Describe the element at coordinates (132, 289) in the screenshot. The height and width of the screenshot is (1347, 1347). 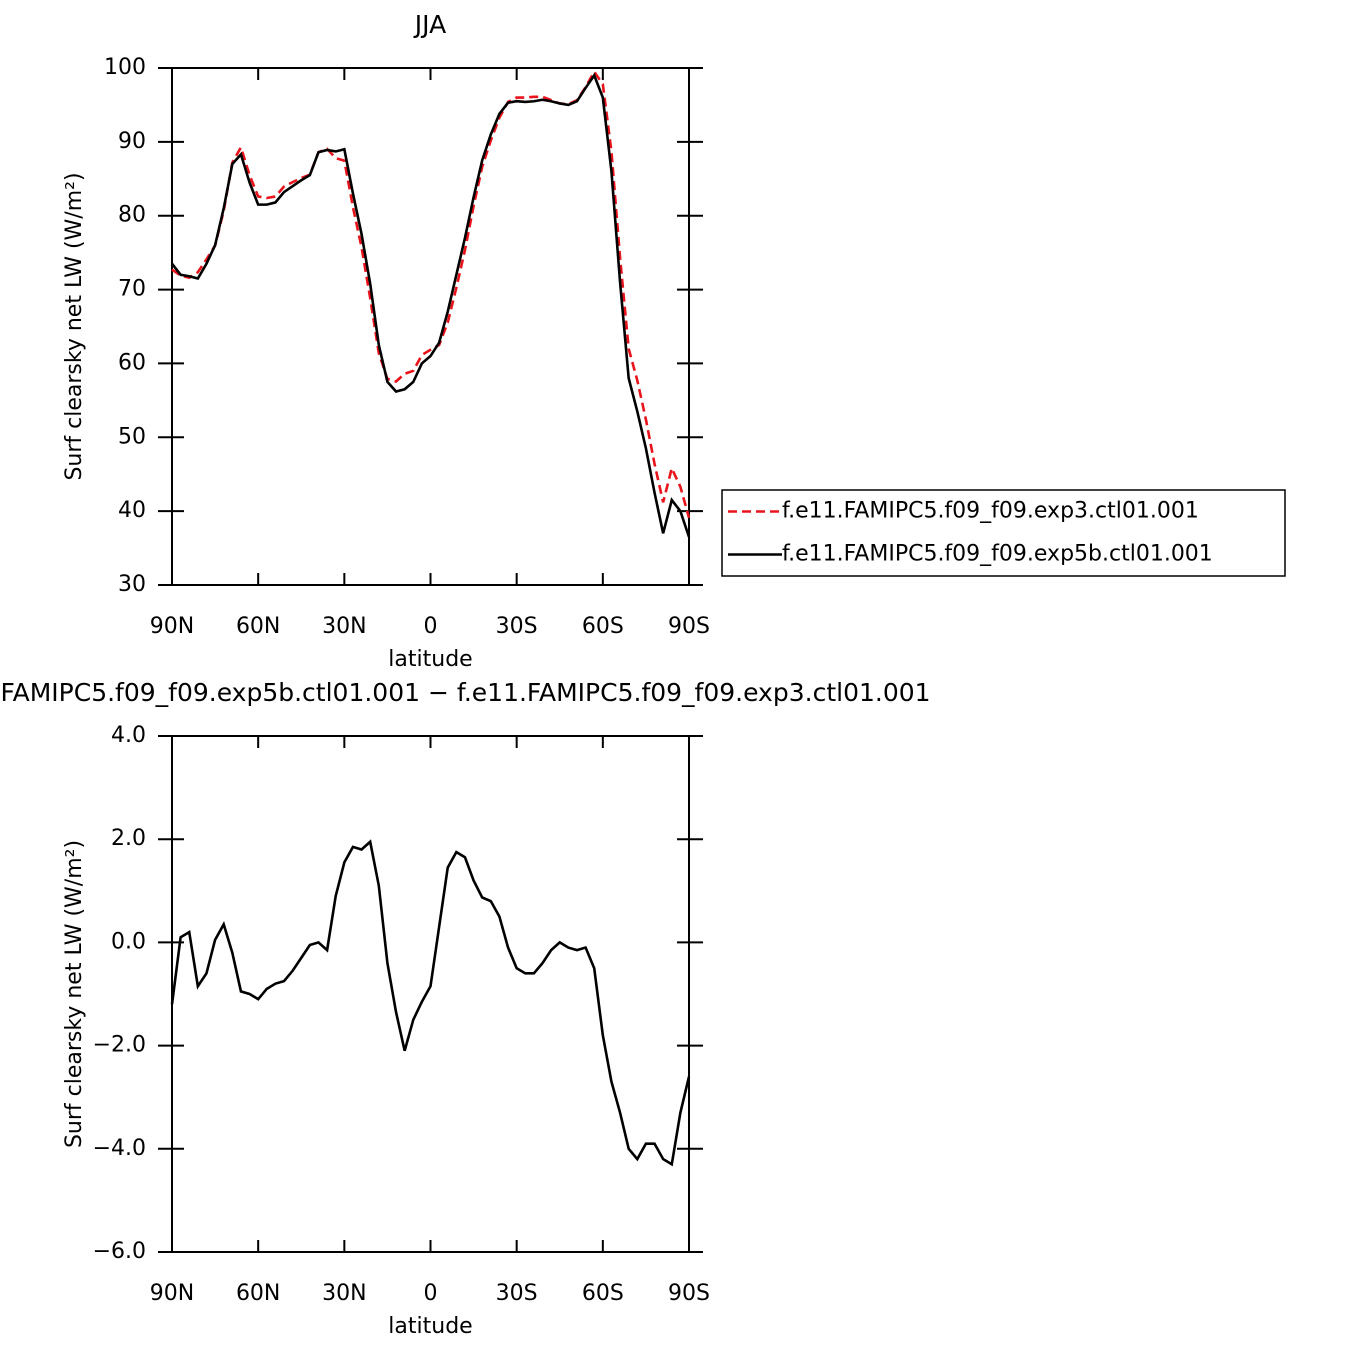
I see `y-tick-label: 70` at that location.